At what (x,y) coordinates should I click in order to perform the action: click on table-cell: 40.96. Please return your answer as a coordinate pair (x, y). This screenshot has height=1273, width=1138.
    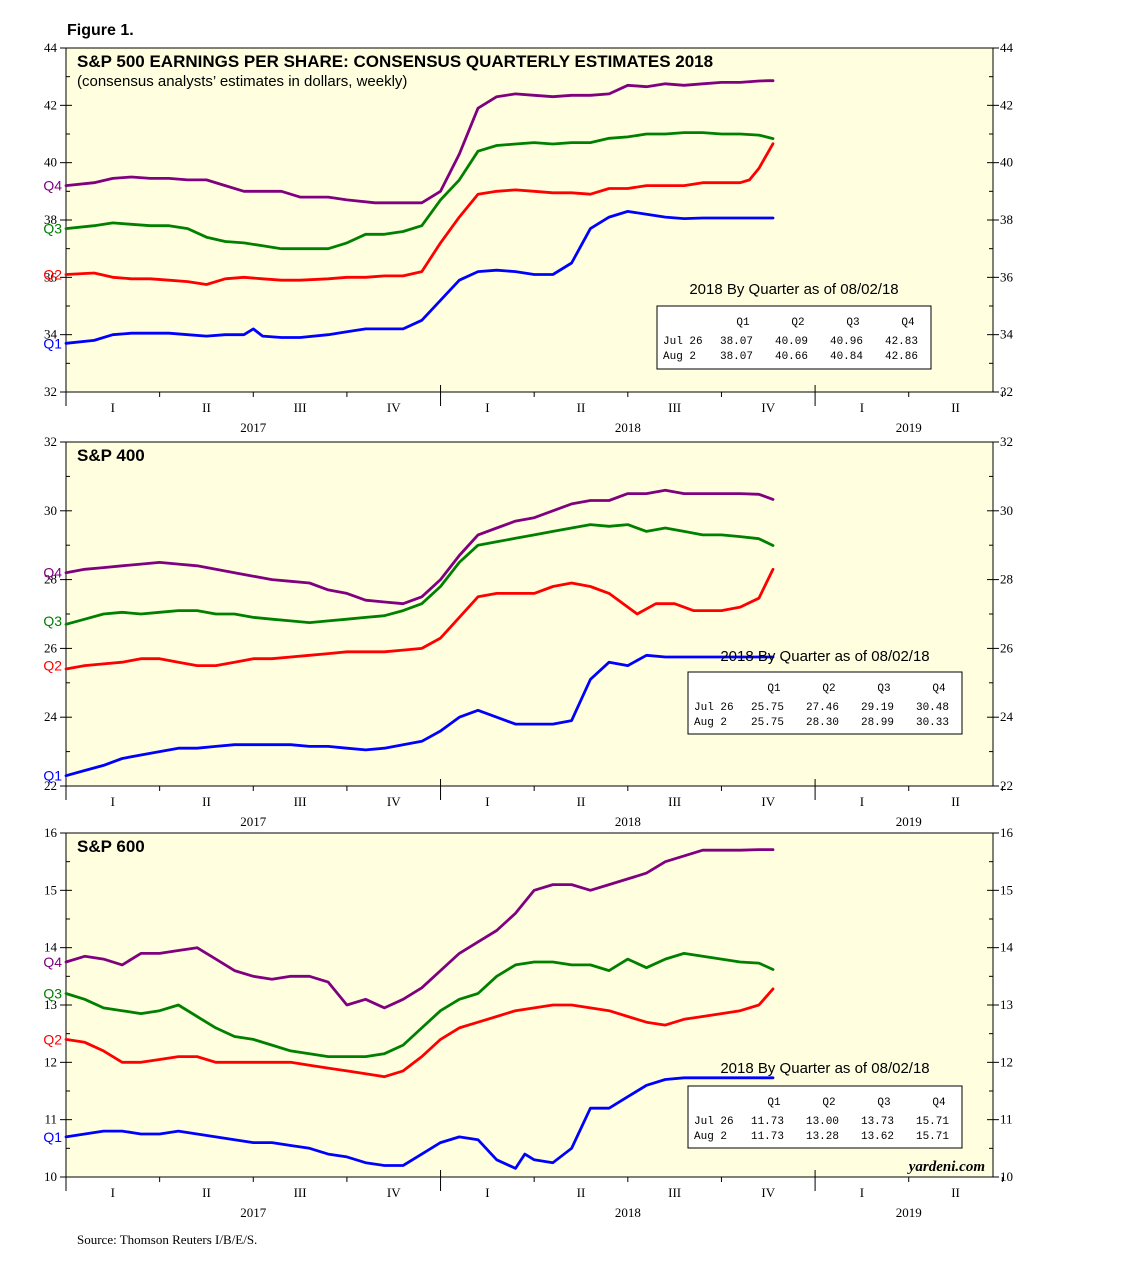
    Looking at the image, I should click on (846, 342).